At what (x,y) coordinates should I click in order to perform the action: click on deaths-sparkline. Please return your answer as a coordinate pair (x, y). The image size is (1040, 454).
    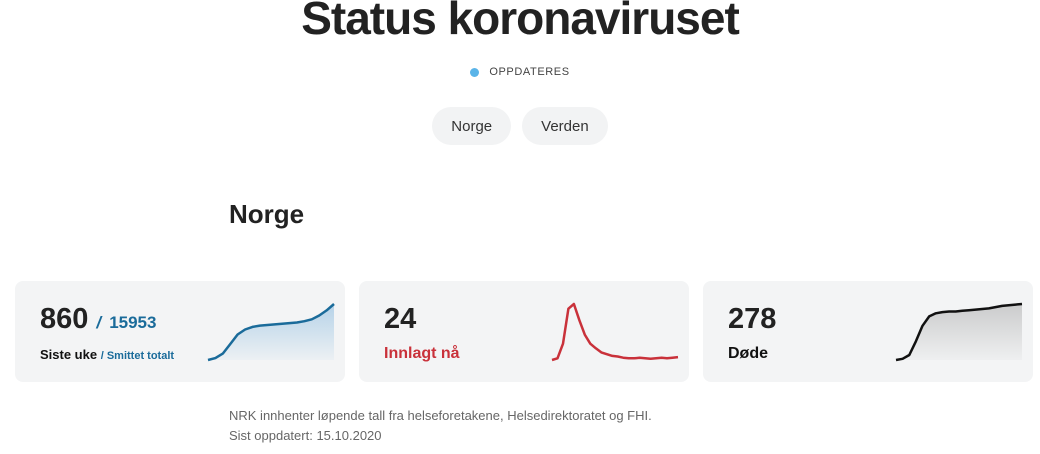
    Looking at the image, I should click on (959, 332).